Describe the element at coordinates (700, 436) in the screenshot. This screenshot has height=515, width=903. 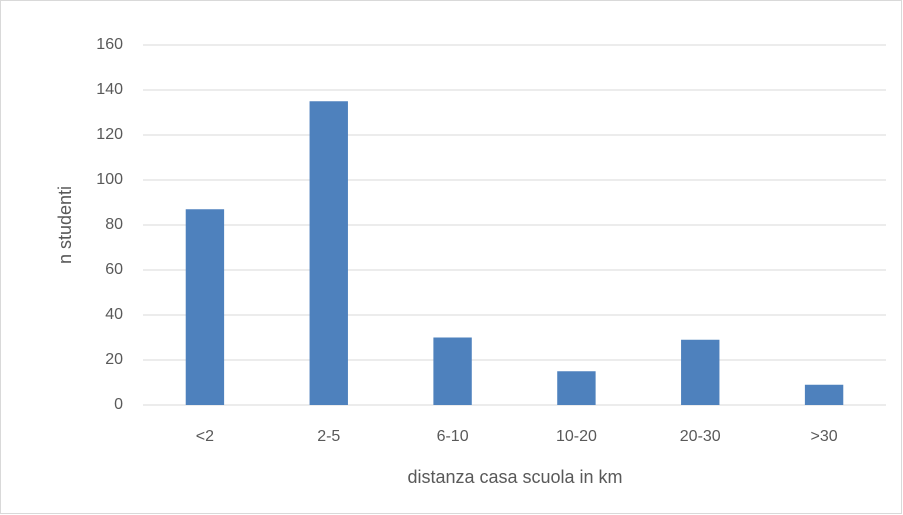
I see `x-tick-label: 20-30` at that location.